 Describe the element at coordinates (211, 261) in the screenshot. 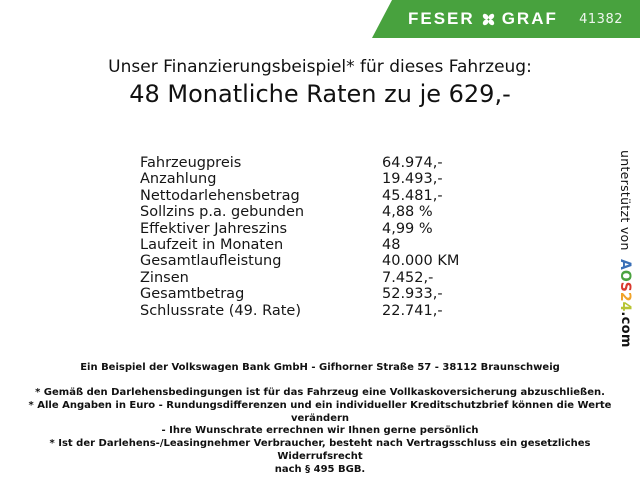

I see `row-label: Gesamtlaufleistung` at that location.